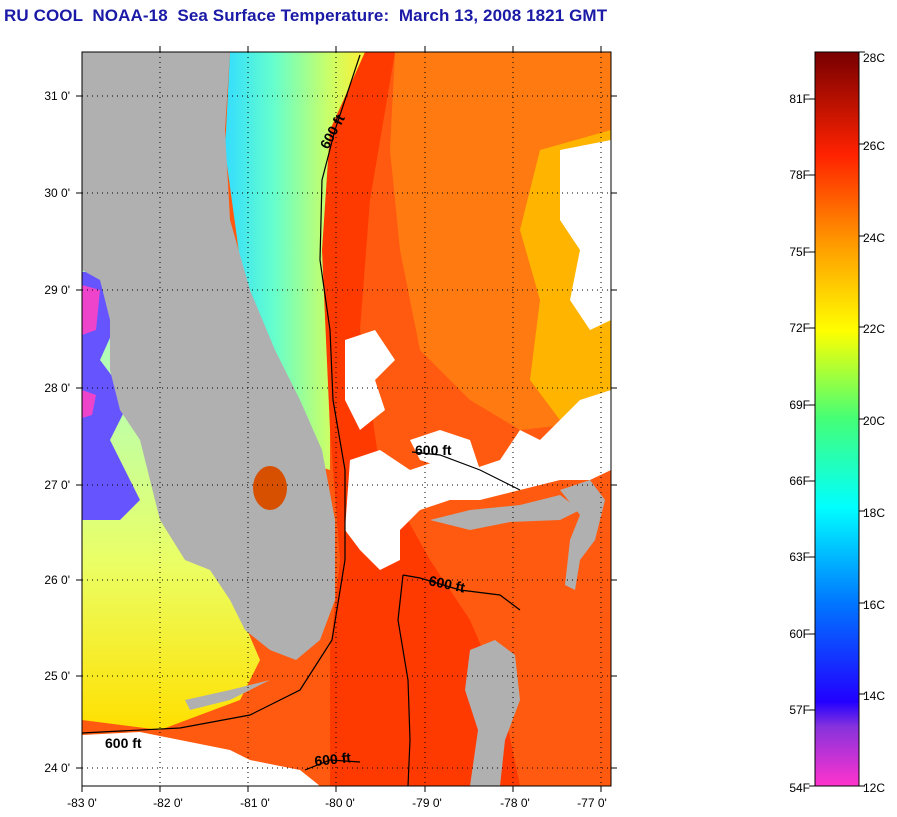 This screenshot has width=897, height=817. What do you see at coordinates (874, 696) in the screenshot?
I see `colorbar-celsius-label: 14C` at bounding box center [874, 696].